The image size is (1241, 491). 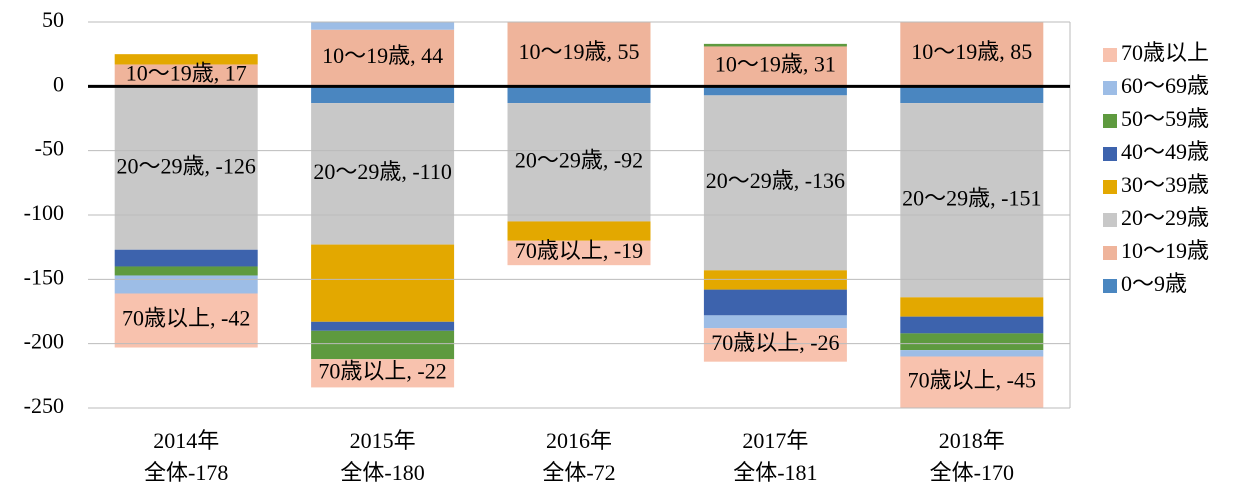 I want to click on y-tick-label: -200, so click(x=44, y=341).